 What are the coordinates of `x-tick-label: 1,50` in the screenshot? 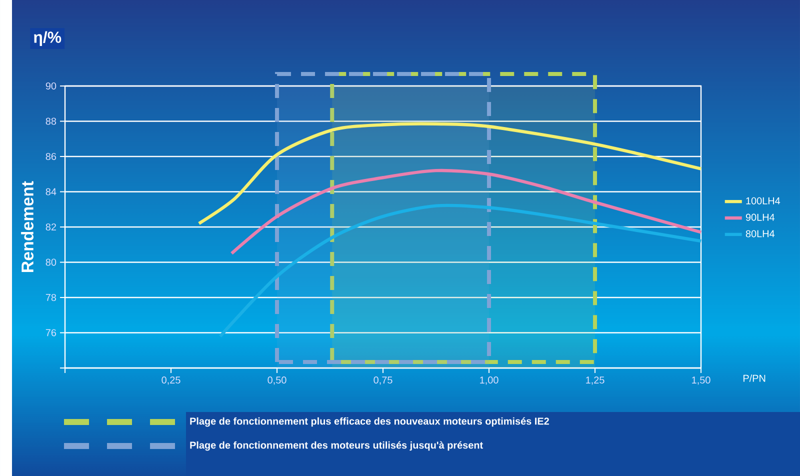 It's located at (701, 380).